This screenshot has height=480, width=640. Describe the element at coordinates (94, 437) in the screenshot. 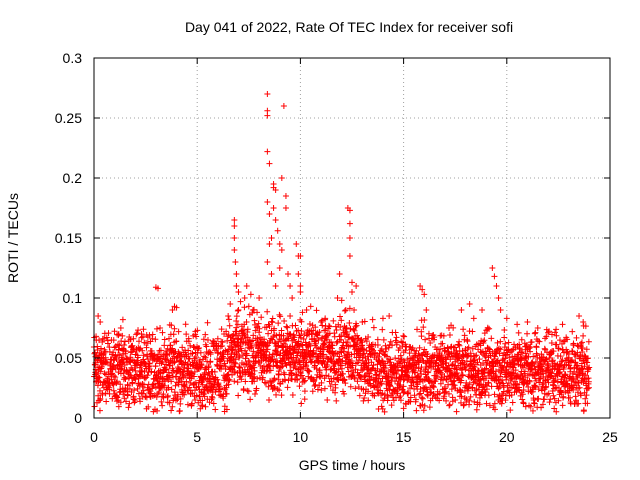

I see `x-tick-label: 0` at that location.